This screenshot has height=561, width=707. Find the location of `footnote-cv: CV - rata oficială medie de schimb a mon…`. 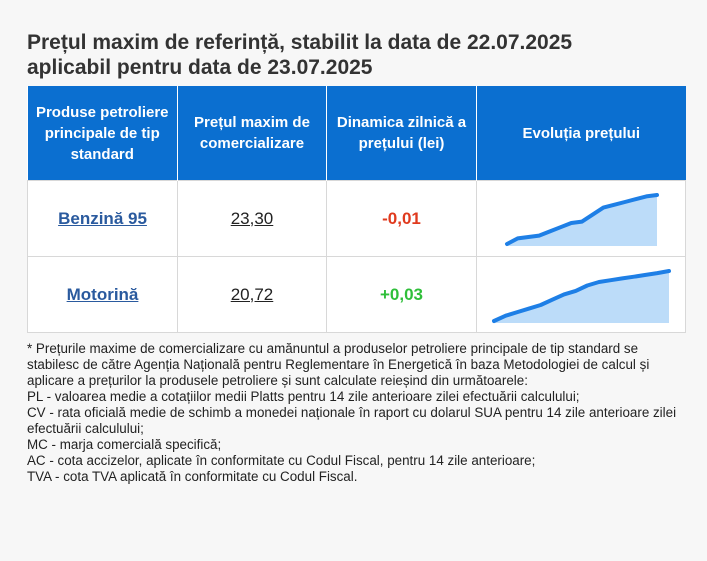

footnote-cv: CV - rata oficială medie de schimb a mon… is located at coordinates (352, 420).